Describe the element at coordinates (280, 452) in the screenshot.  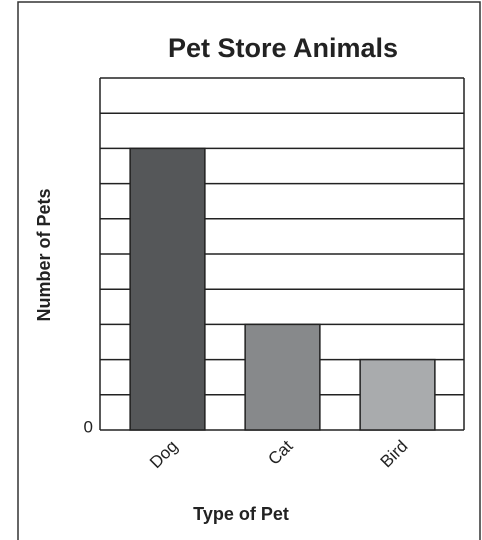
I see `x-tick-label: Cat` at that location.